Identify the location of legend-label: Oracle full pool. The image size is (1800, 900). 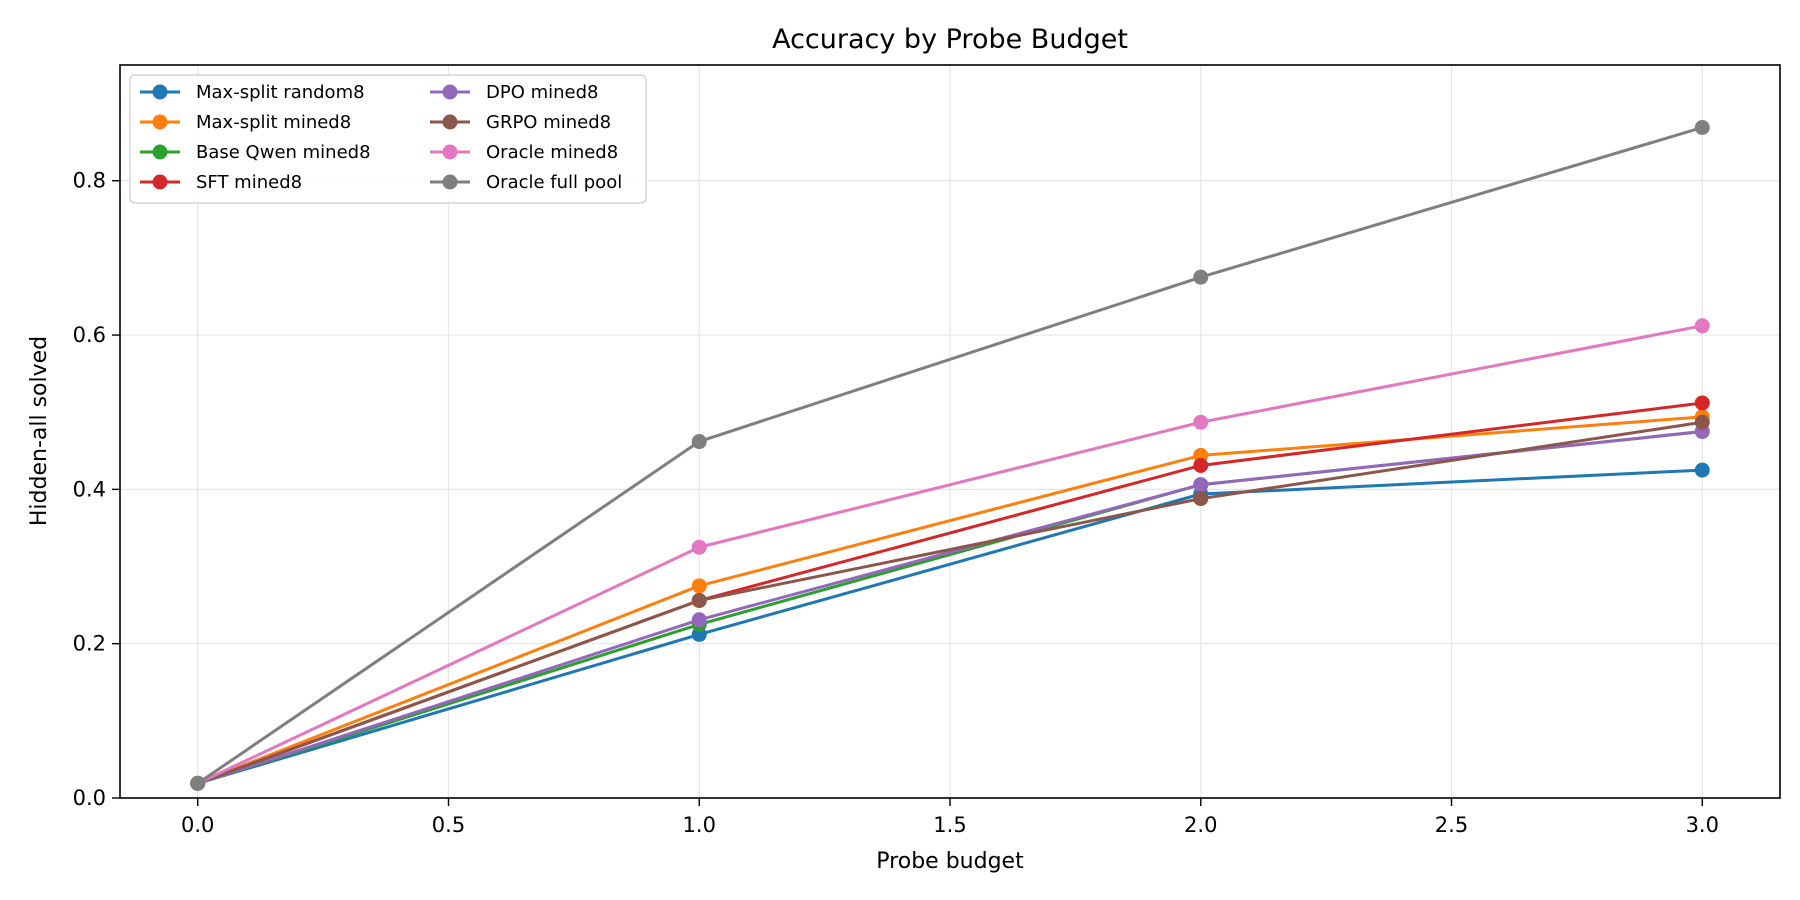
(554, 182).